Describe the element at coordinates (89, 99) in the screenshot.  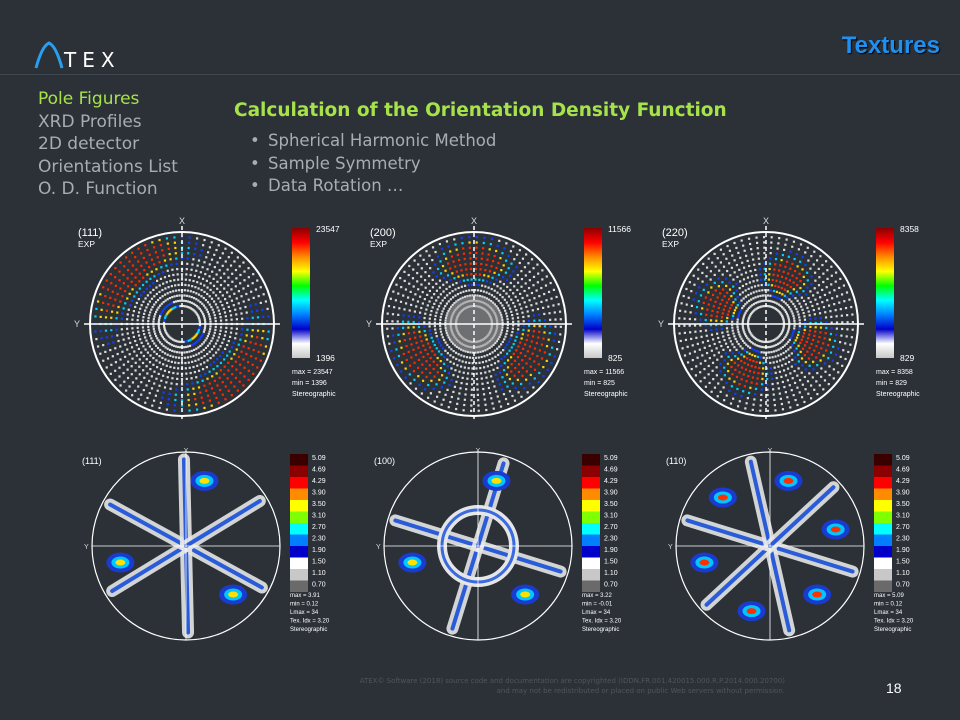
I see `nav-item-pole-figures: Pole Figures` at that location.